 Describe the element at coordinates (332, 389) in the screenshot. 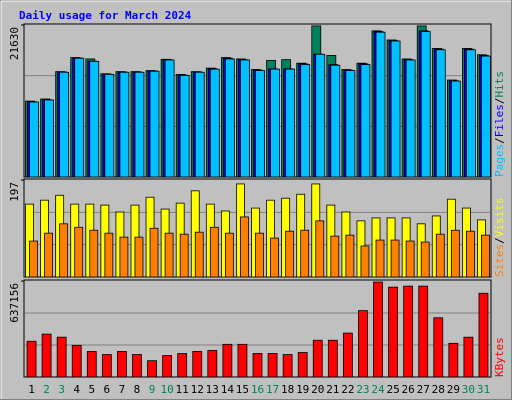

I see `x-tick-label: 21` at that location.